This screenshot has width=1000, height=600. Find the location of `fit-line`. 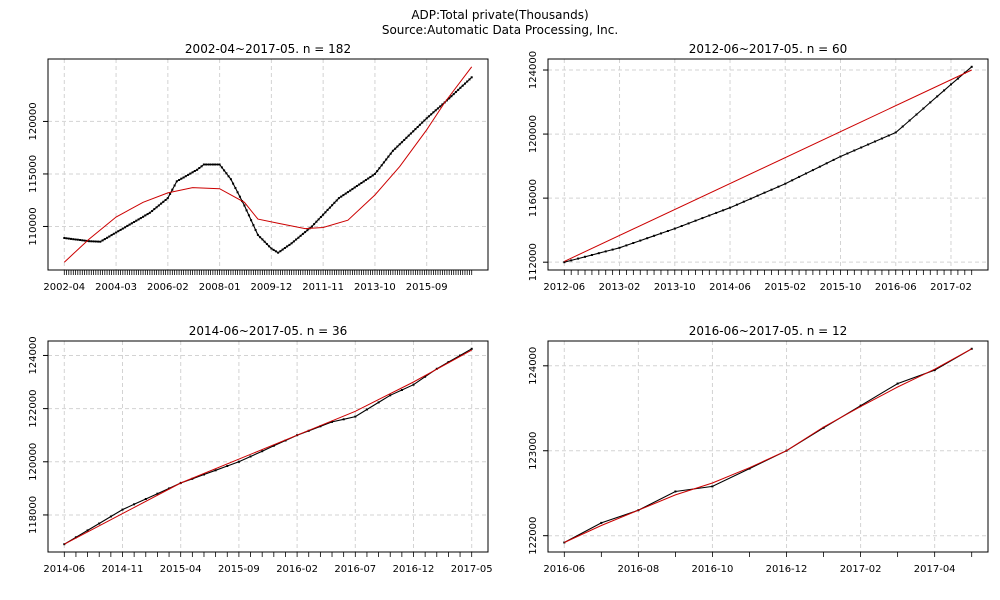

fit-line is located at coordinates (768, 445).